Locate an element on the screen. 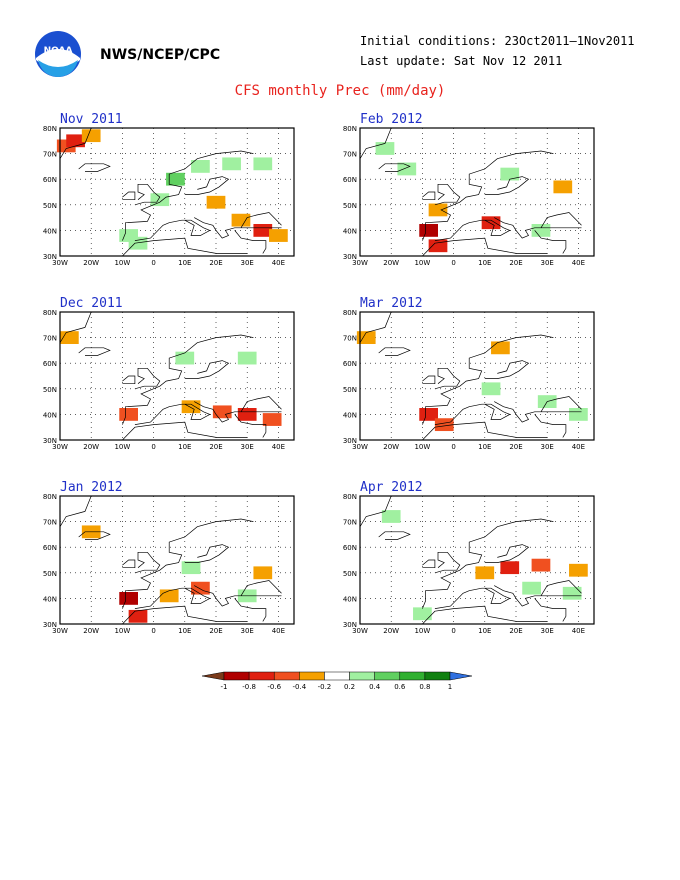 The image size is (680, 880). colorbar-tick-label: -1 is located at coordinates (224, 687).